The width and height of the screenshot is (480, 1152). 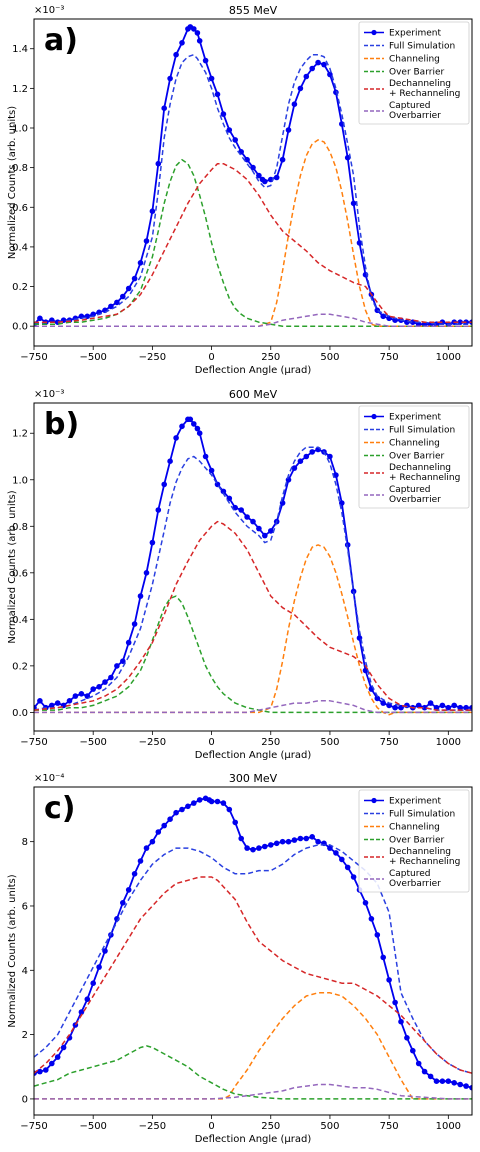 I want to click on y-tick-label: 0.2, so click(x=20, y=666).